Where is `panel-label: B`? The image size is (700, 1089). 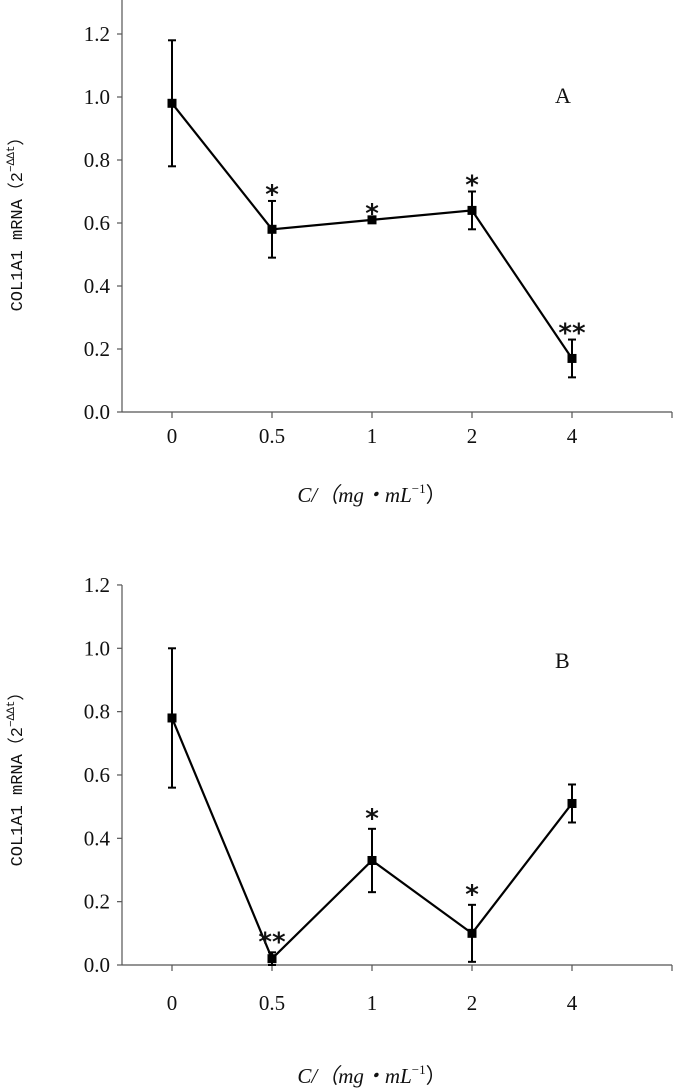
panel-label: B is located at coordinates (562, 660).